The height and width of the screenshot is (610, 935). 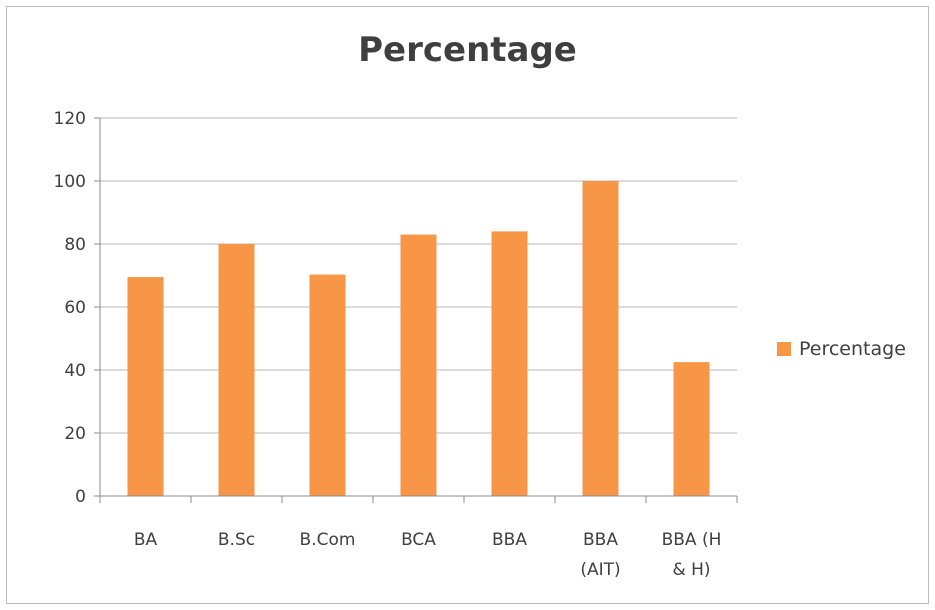 What do you see at coordinates (70, 119) in the screenshot?
I see `y-tick-label-120: 120` at bounding box center [70, 119].